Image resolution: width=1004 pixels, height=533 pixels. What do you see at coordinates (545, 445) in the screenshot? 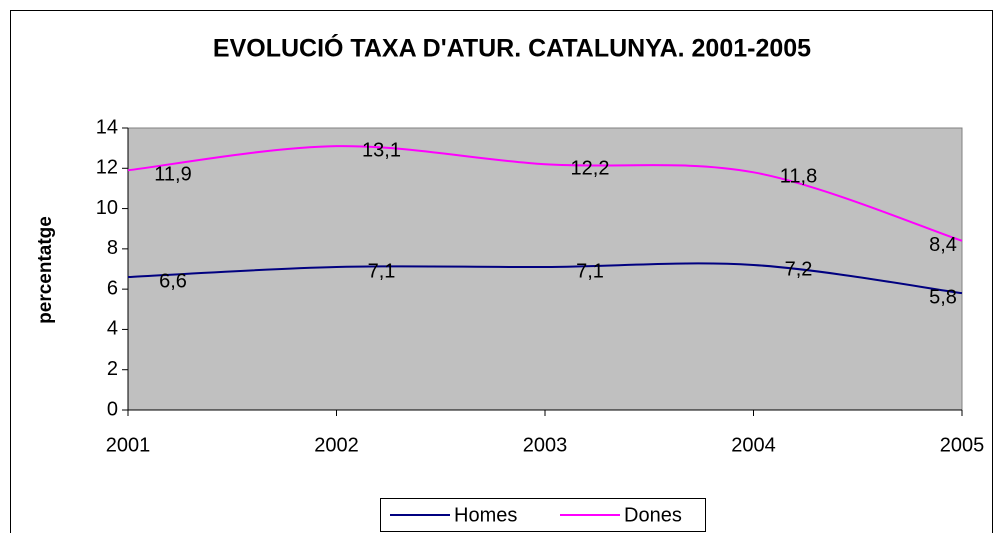
I see `x-tick-label: 2003` at bounding box center [545, 445].